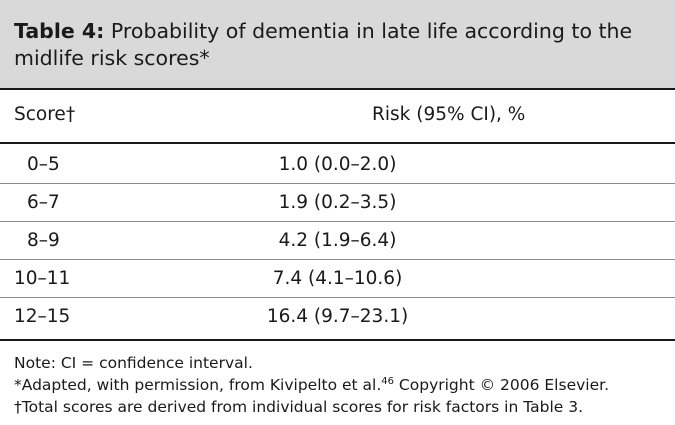 This screenshot has height=425, width=675. I want to click on table-row: 10–11 7.4 (4.1–10.6), so click(337, 278).